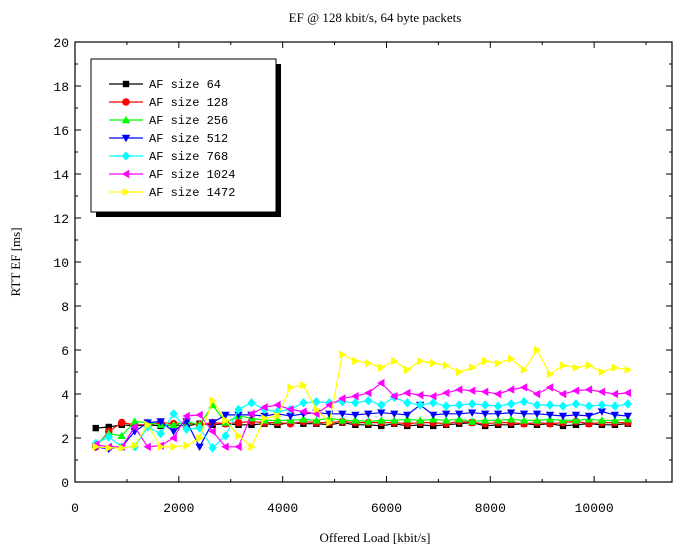  Describe the element at coordinates (178, 508) in the screenshot. I see `x-tick-label: 2000` at that location.